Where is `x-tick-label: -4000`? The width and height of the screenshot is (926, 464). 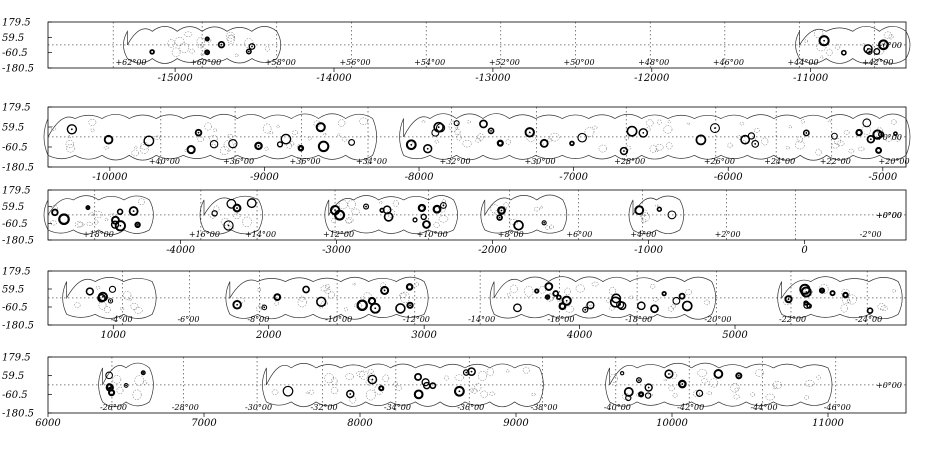
x-tick-label: -4000 is located at coordinates (180, 250).